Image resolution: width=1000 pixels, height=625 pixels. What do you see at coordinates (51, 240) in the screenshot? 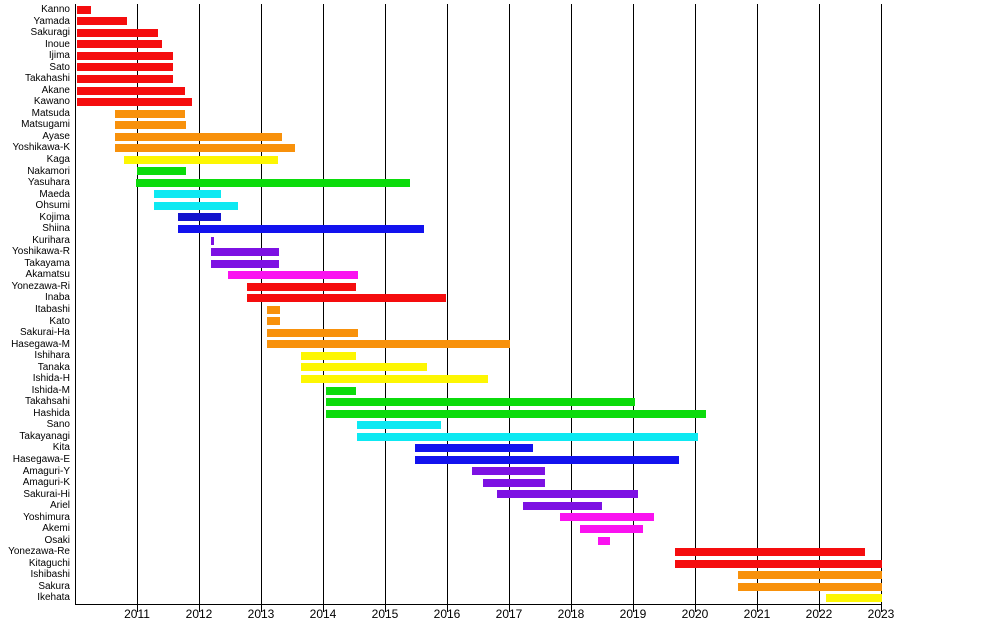
I see `row-label: Kurihara` at bounding box center [51, 240].